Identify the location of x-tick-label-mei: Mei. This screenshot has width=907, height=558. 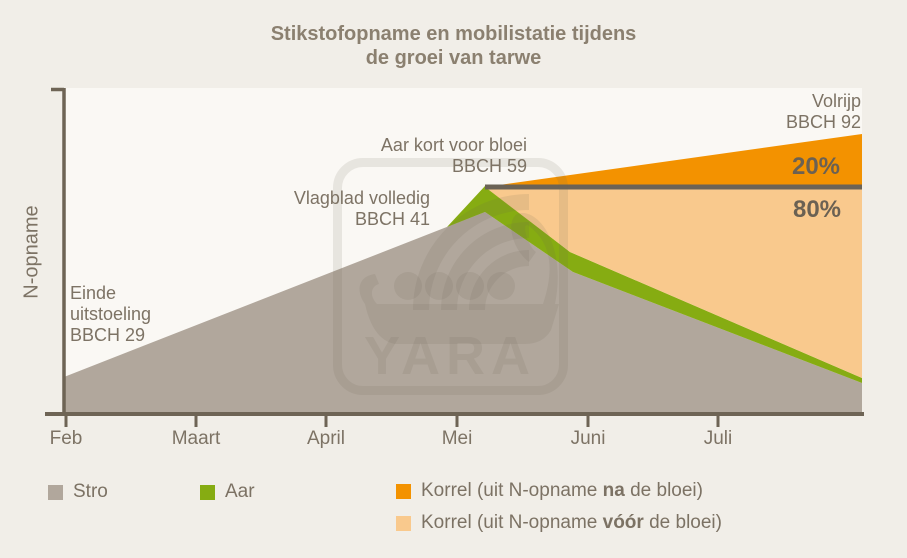
(457, 438).